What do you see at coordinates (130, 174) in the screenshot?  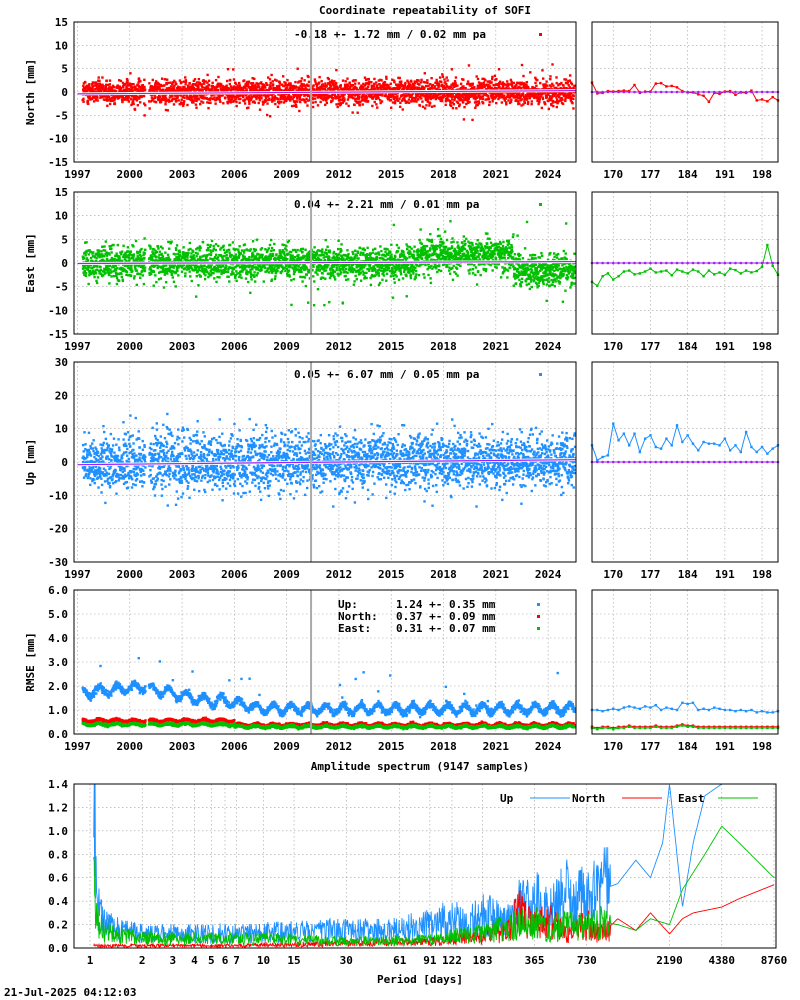 I see `x-tick-label: 2000` at bounding box center [130, 174].